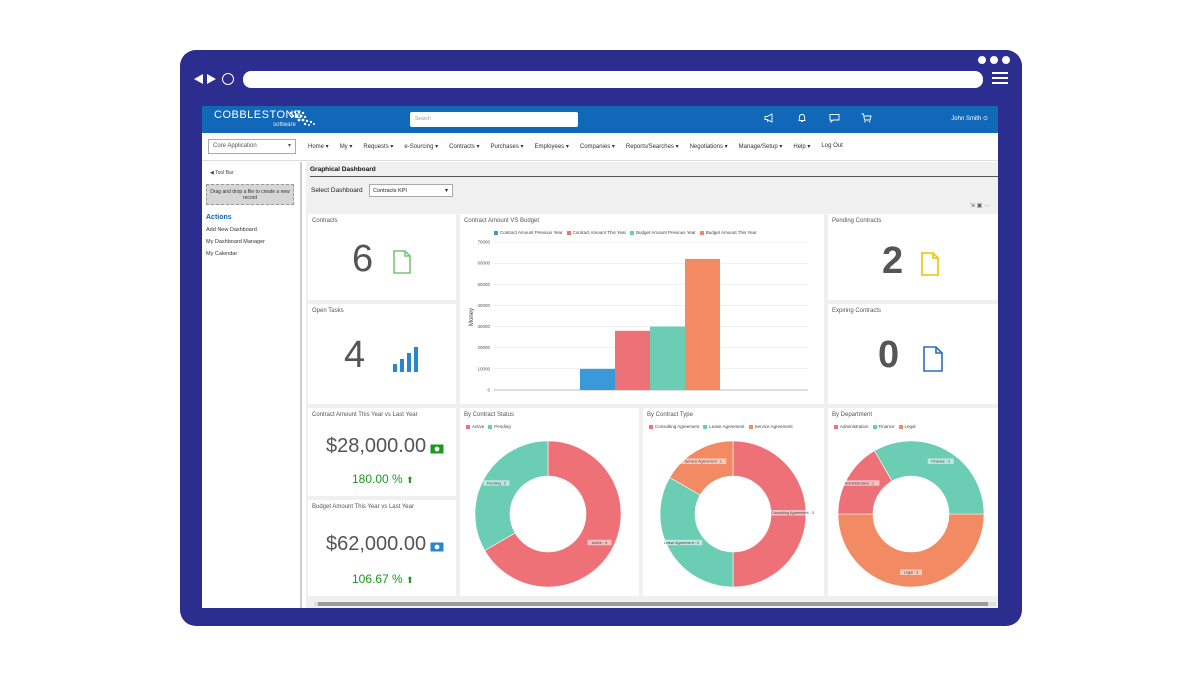 This screenshot has height=675, width=1200. I want to click on top-header: COBBLESTONE software Search, so click(600, 119).